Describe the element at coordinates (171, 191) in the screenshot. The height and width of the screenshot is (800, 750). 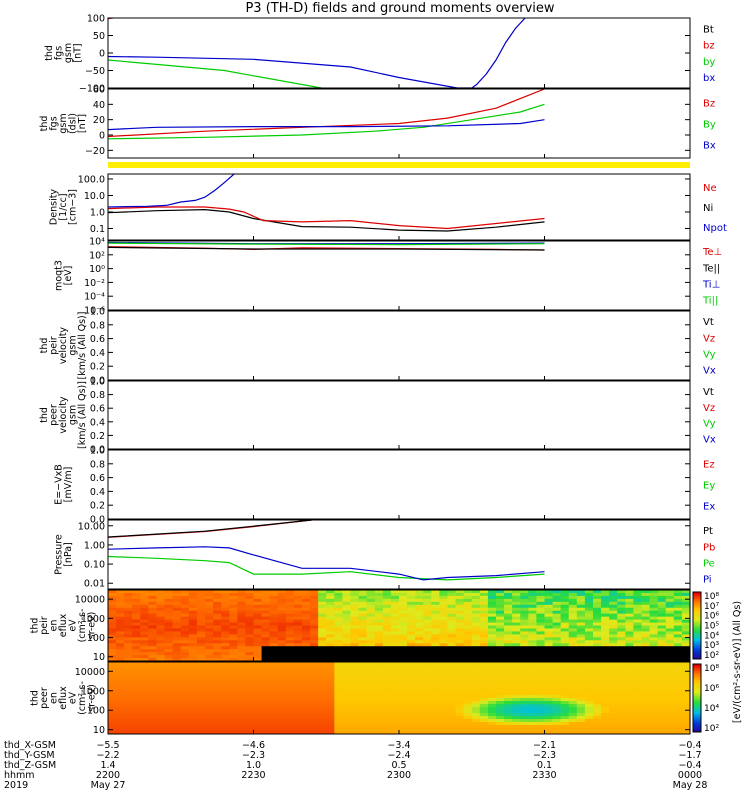
I see `series-Npot-line` at that location.